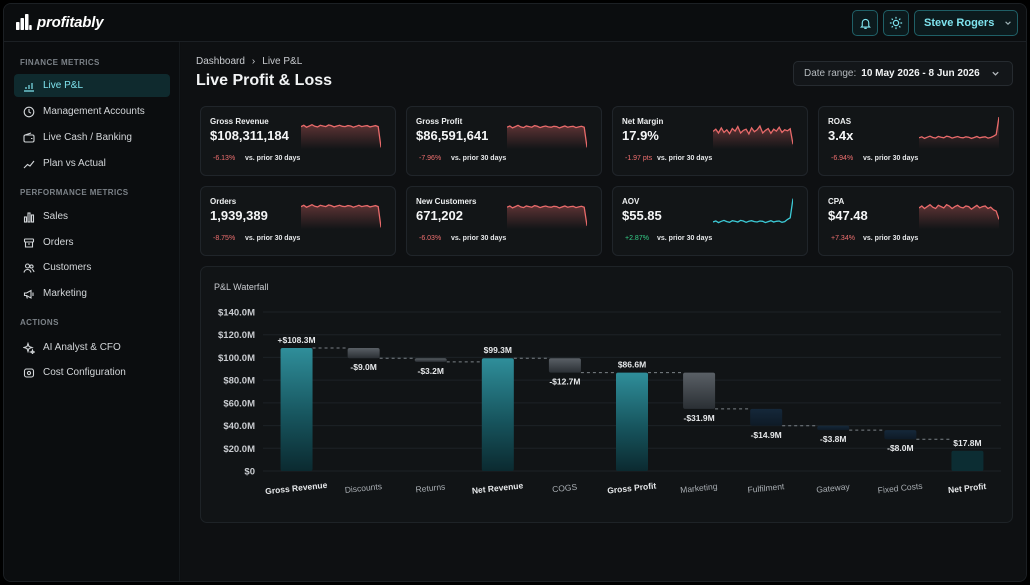 The width and height of the screenshot is (1030, 585). Describe the element at coordinates (29, 137) in the screenshot. I see `wallet-icon` at that location.